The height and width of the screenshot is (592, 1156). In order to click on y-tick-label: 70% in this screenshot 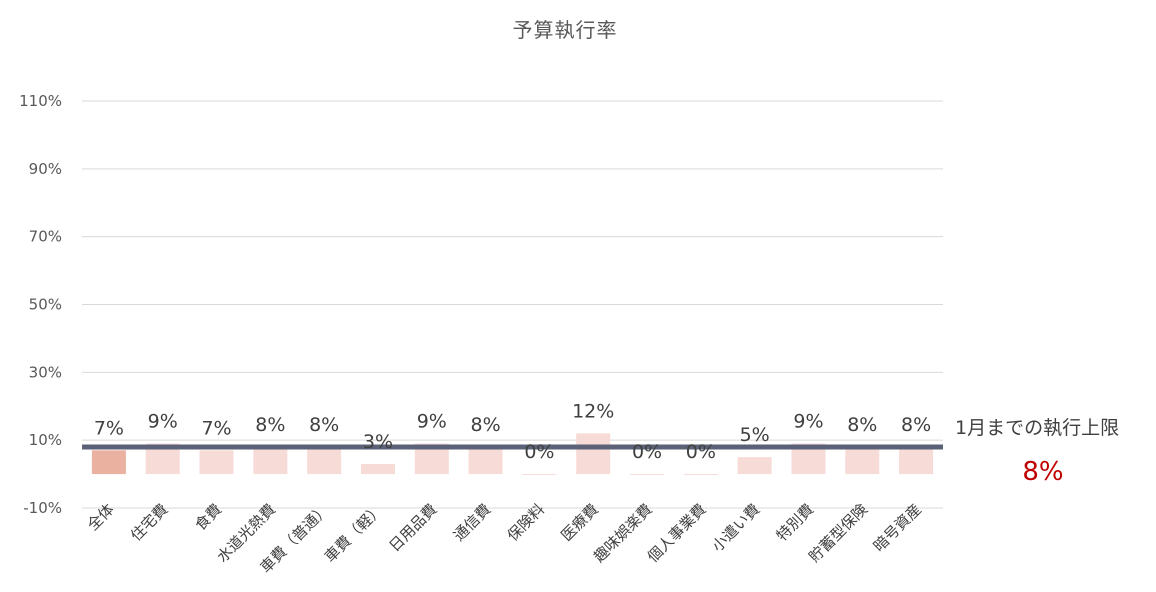, I will do `click(45, 237)`.